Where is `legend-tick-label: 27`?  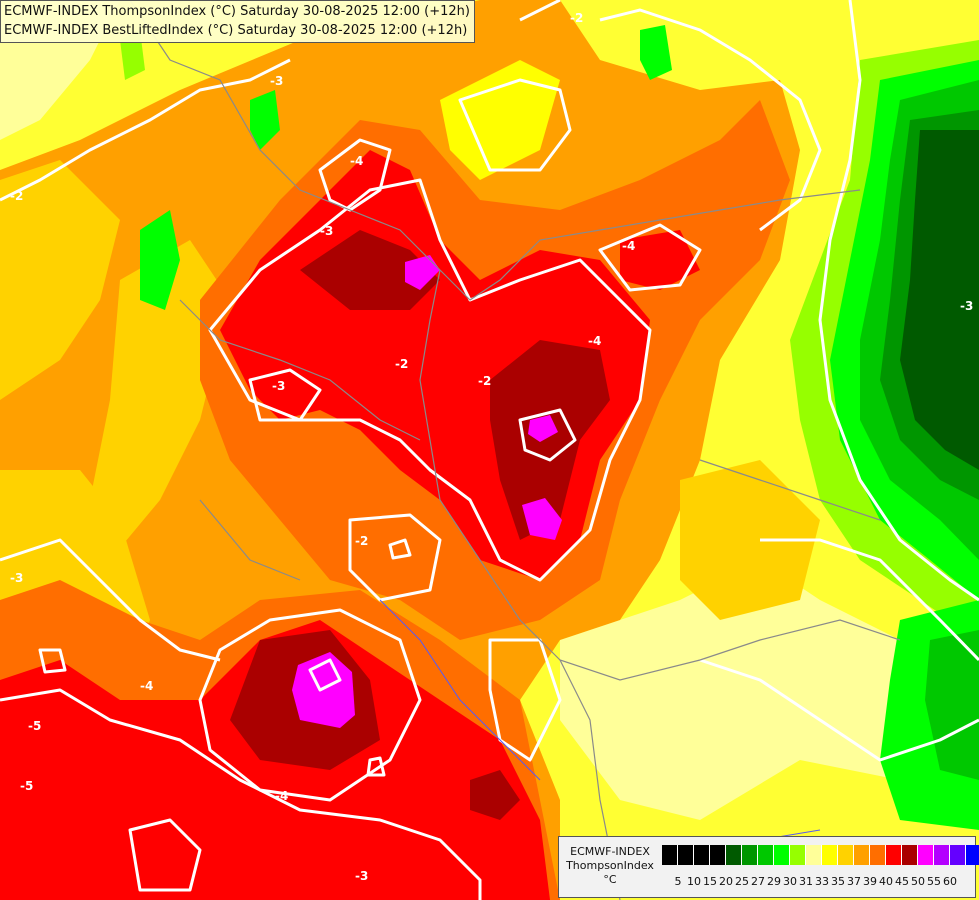
legend-tick-label: 27 is located at coordinates (758, 881).